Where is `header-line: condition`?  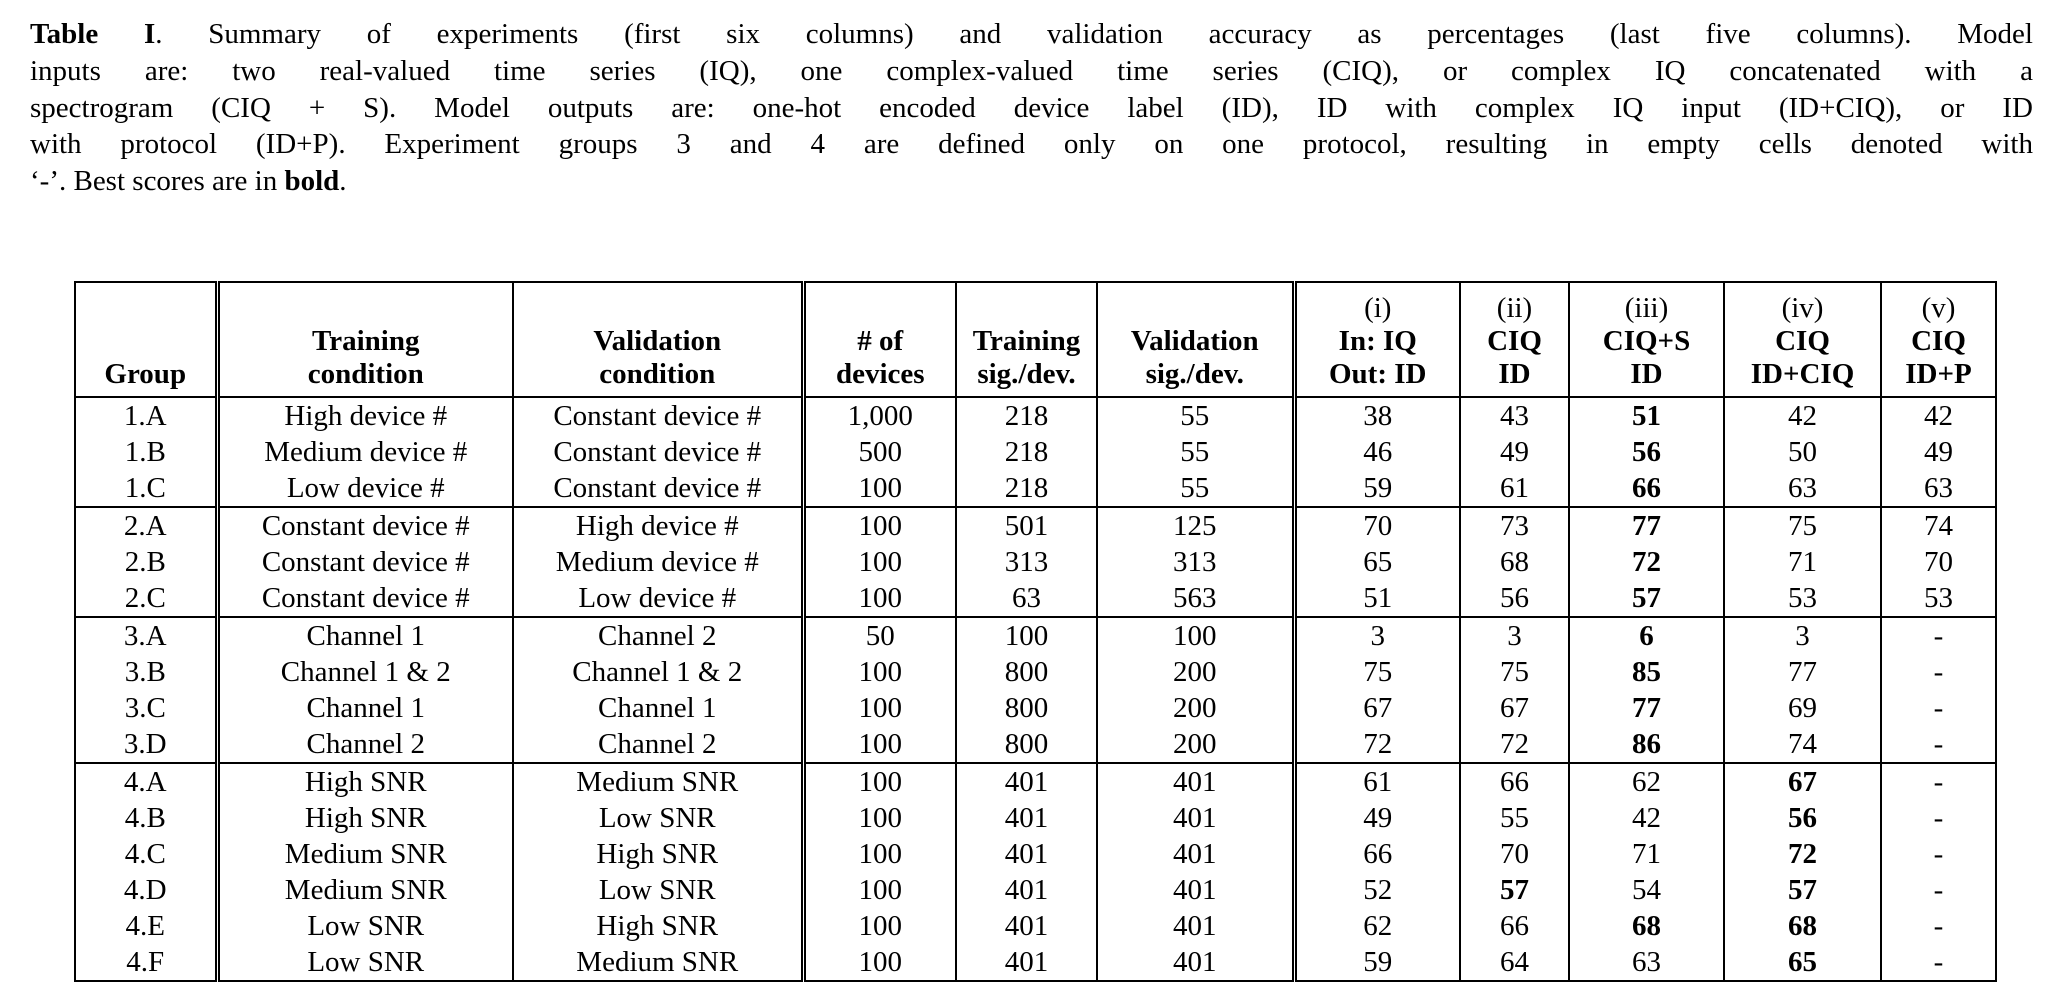
header-line: condition is located at coordinates (365, 374).